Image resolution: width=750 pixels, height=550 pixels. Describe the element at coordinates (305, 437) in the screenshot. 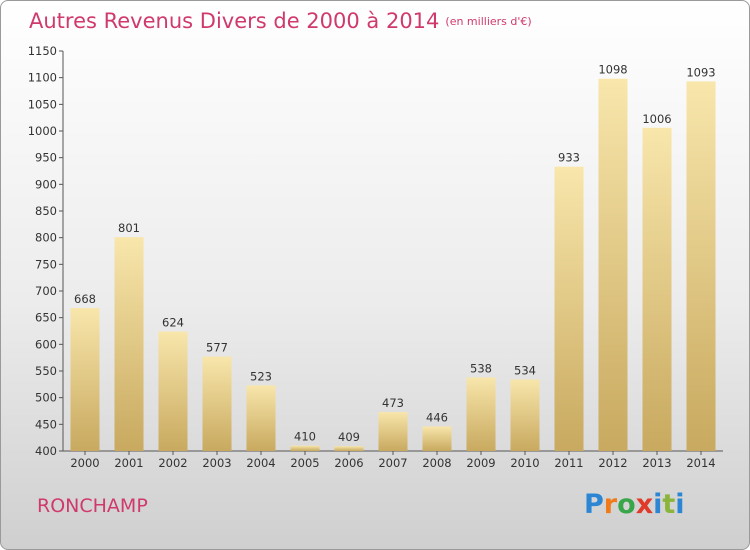

I see `data-label-2005: 410` at that location.